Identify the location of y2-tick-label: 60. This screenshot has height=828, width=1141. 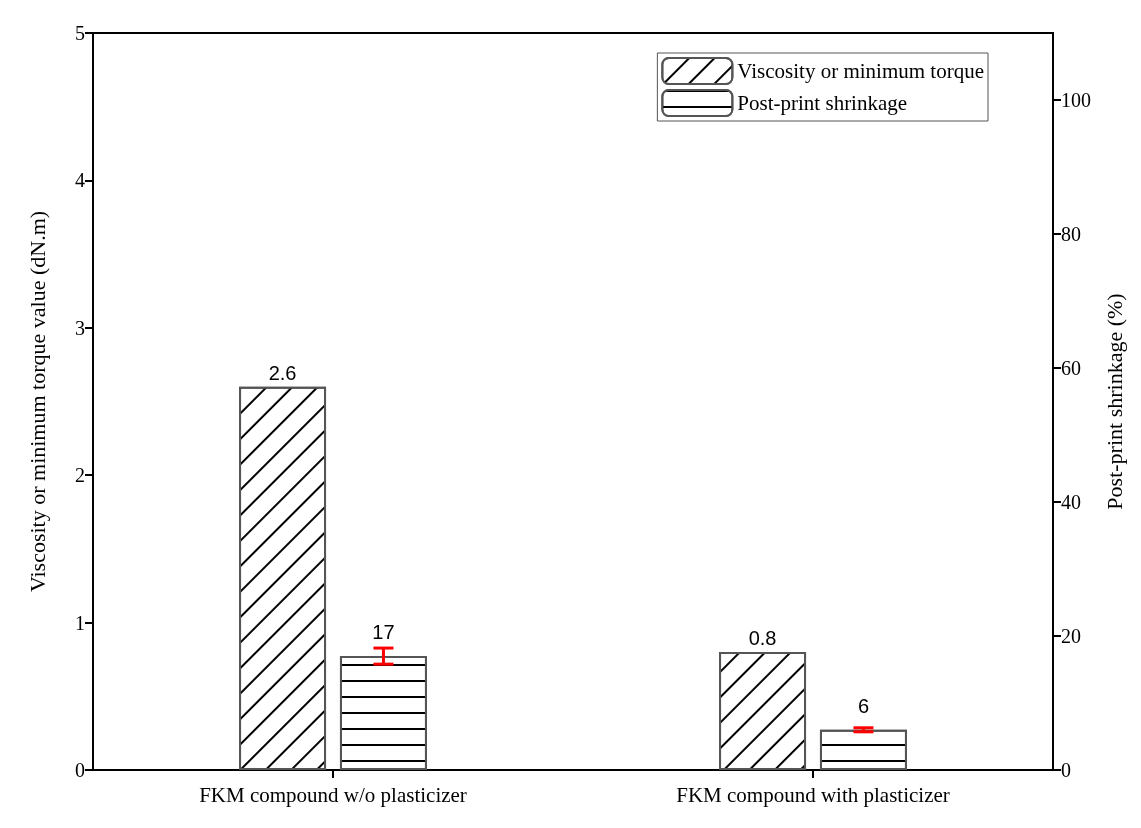
(1071, 368).